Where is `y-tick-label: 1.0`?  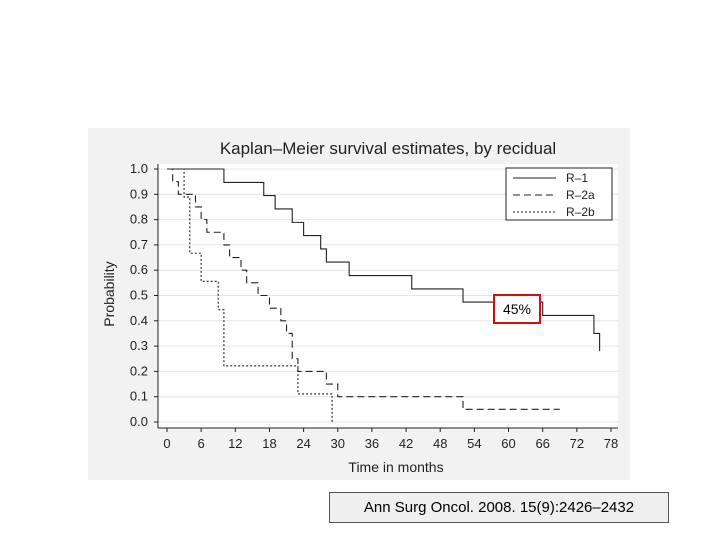 y-tick-label: 1.0 is located at coordinates (139, 168).